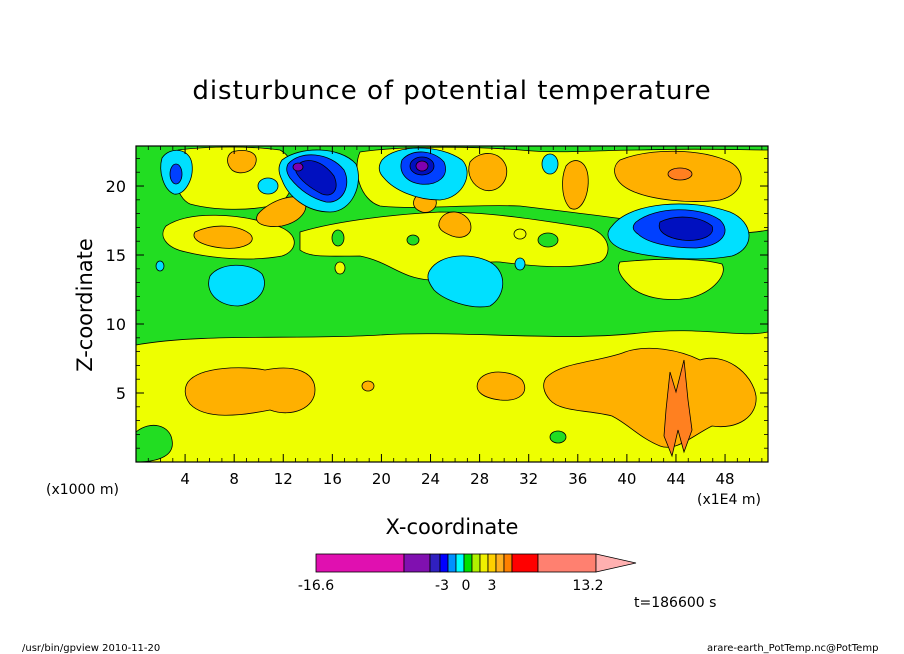 This screenshot has width=904, height=654. Describe the element at coordinates (675, 479) in the screenshot. I see `x-tick-label: 44` at that location.